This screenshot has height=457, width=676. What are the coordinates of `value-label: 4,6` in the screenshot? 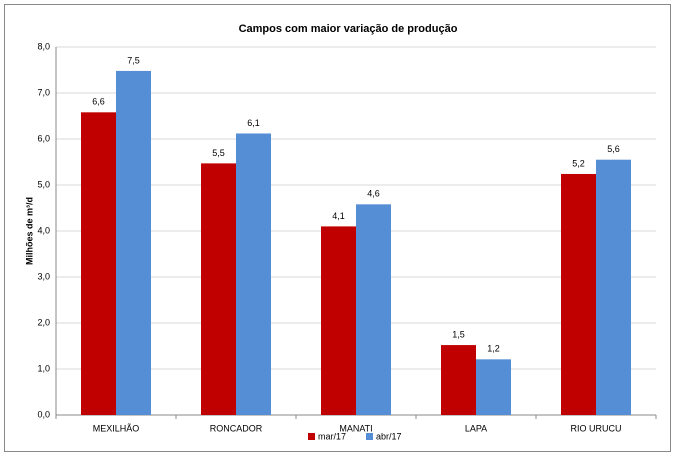 It's located at (373, 194).